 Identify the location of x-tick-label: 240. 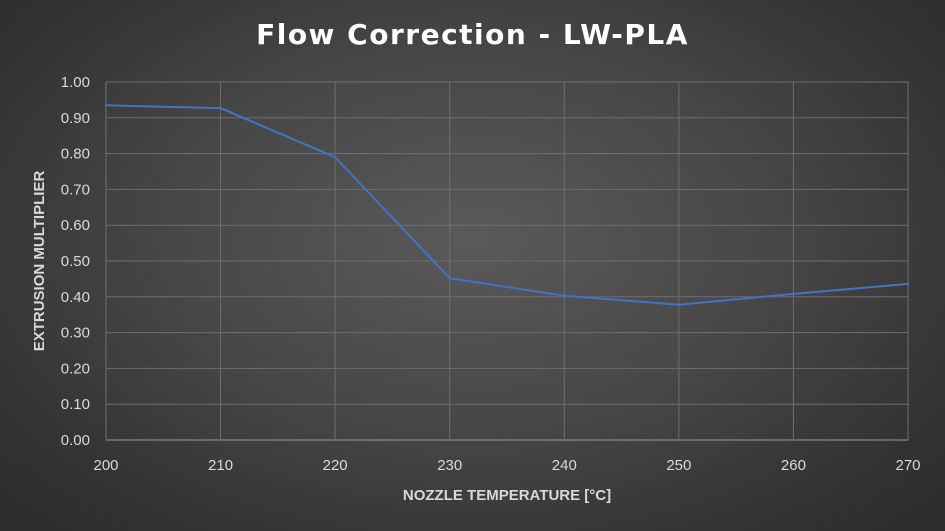
(564, 465).